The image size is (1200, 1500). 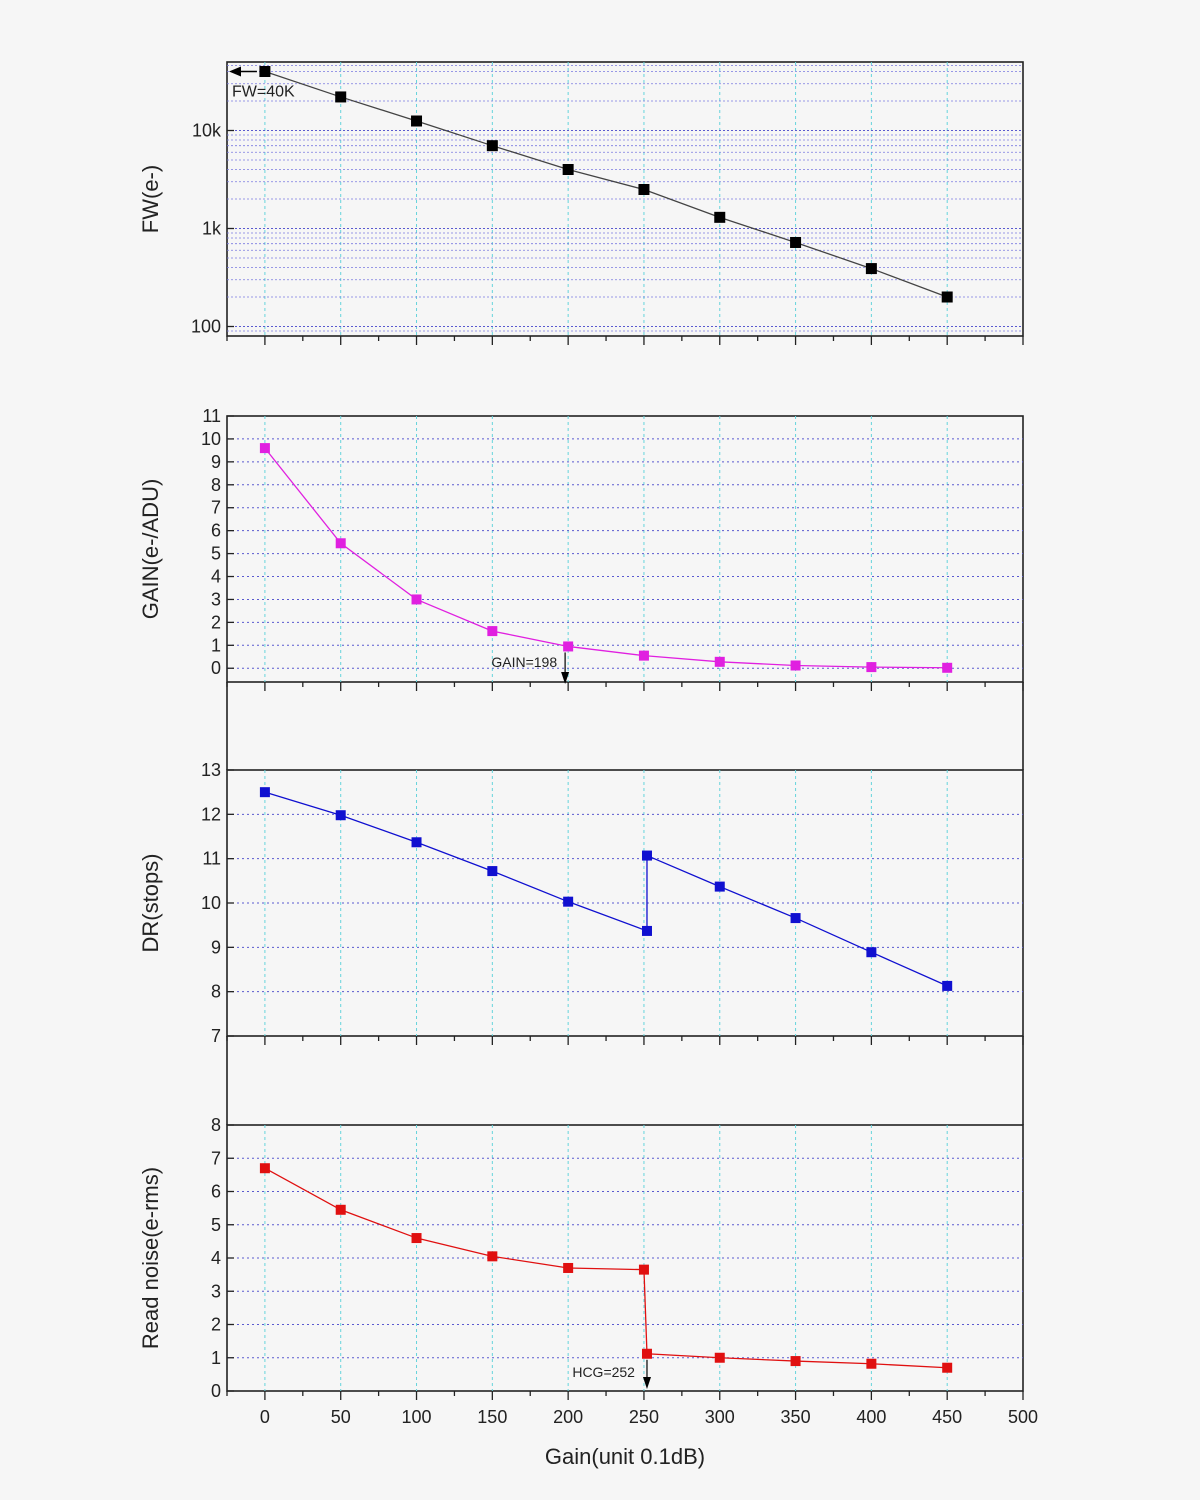 I want to click on y-tick-label: 100, so click(x=206, y=327).